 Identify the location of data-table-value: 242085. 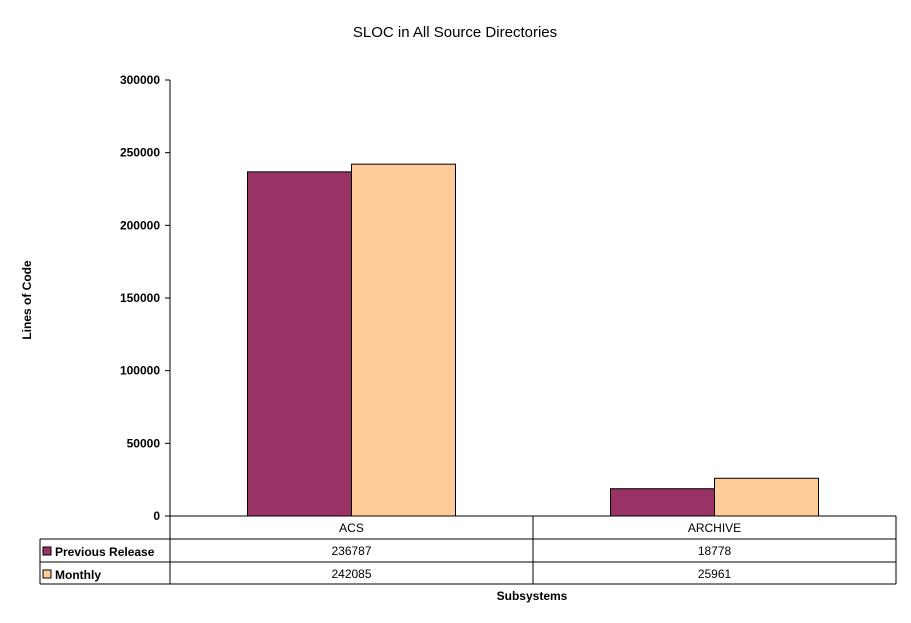
(351, 574).